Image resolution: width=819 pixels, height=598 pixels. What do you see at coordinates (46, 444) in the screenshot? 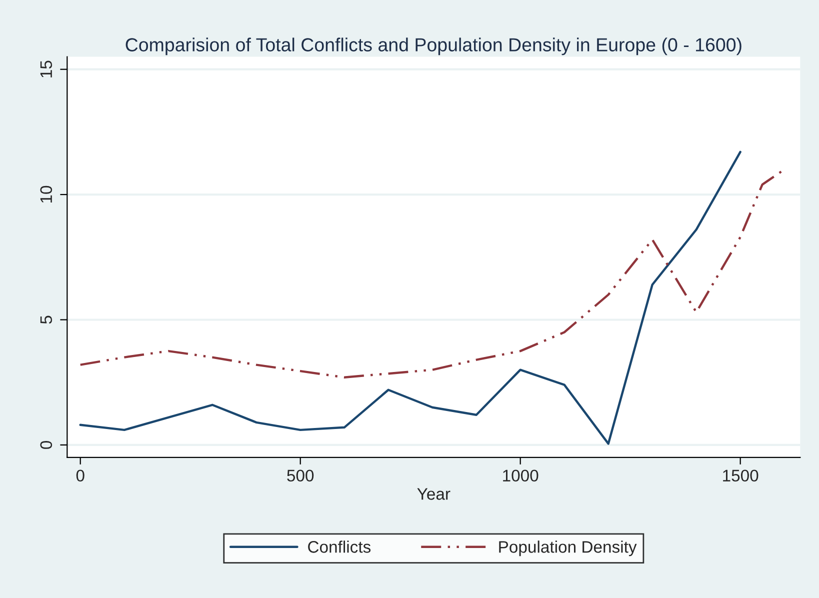
I see `y-tick-label: 0` at bounding box center [46, 444].